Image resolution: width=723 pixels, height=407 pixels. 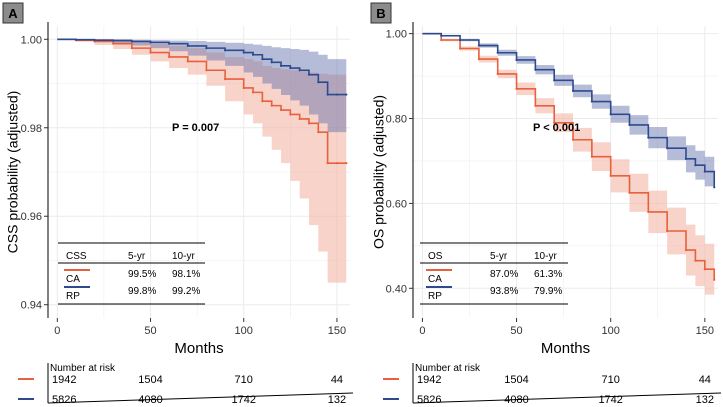 What do you see at coordinates (244, 331) in the screenshot?
I see `x-tick-label: 100` at bounding box center [244, 331].